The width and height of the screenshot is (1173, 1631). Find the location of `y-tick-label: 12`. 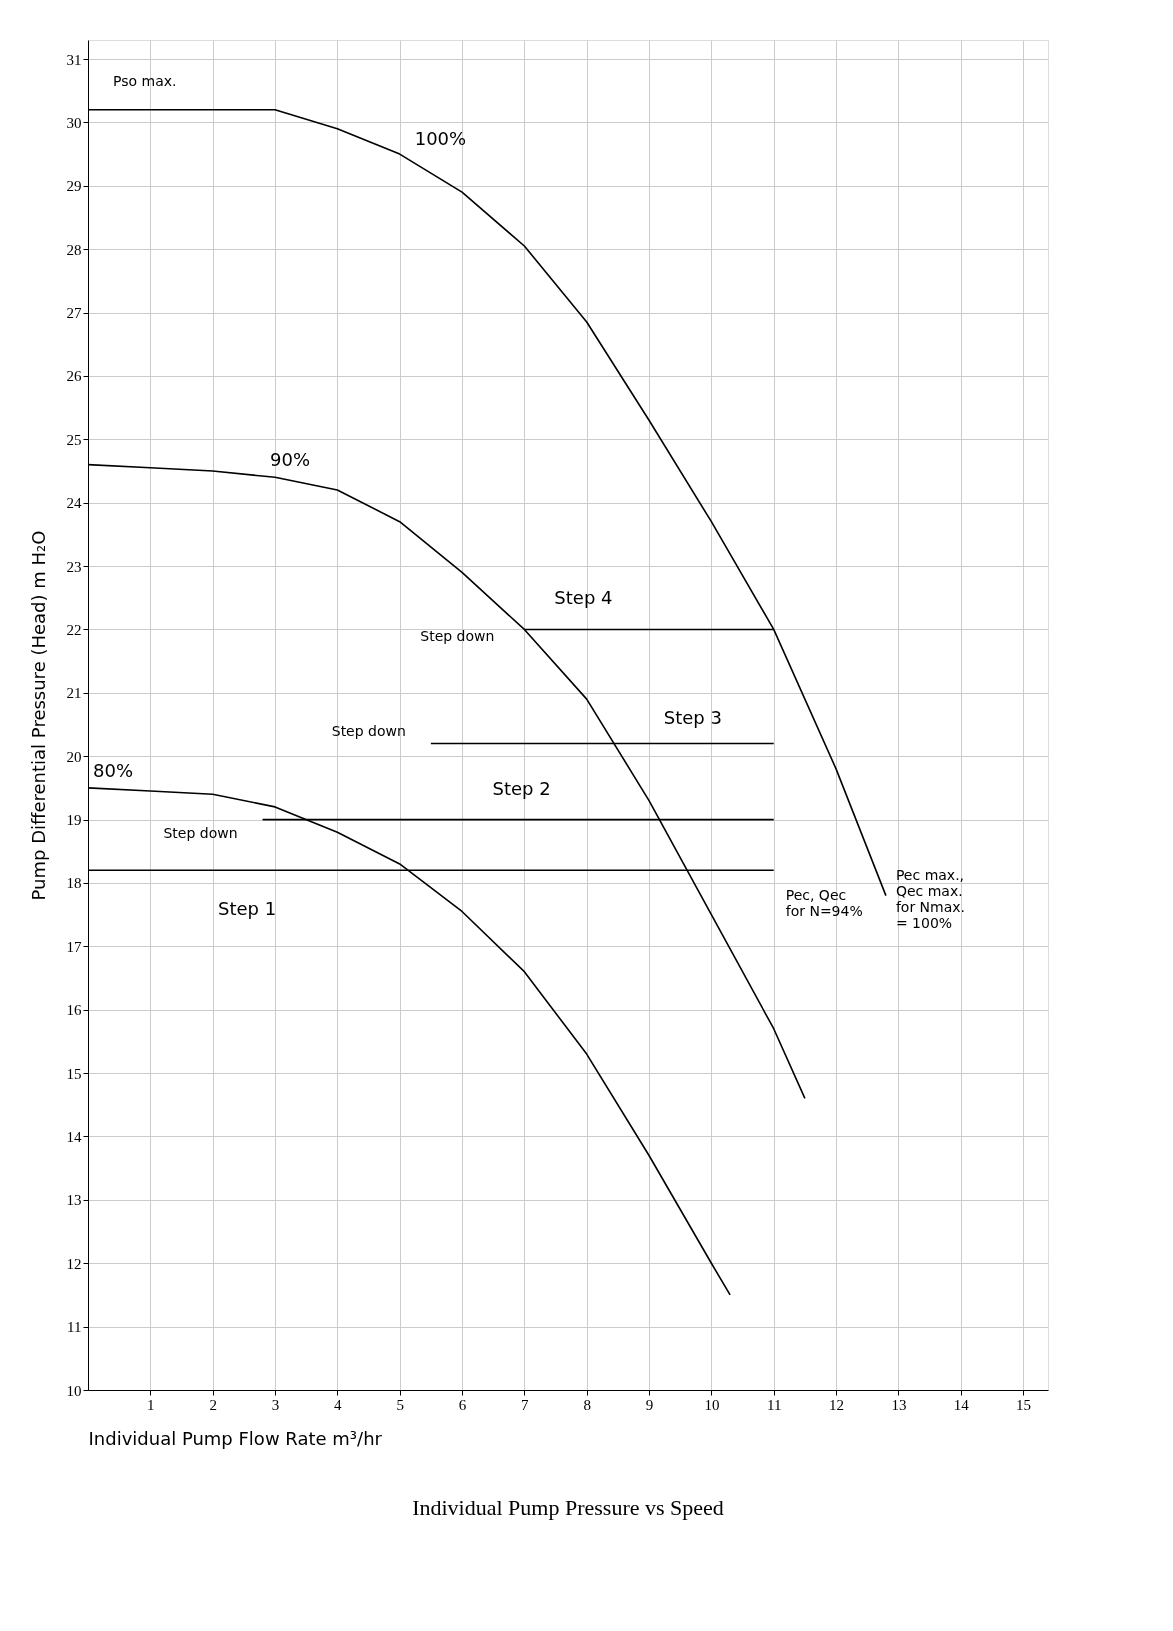

y-tick-label: 12 is located at coordinates (74, 1263).